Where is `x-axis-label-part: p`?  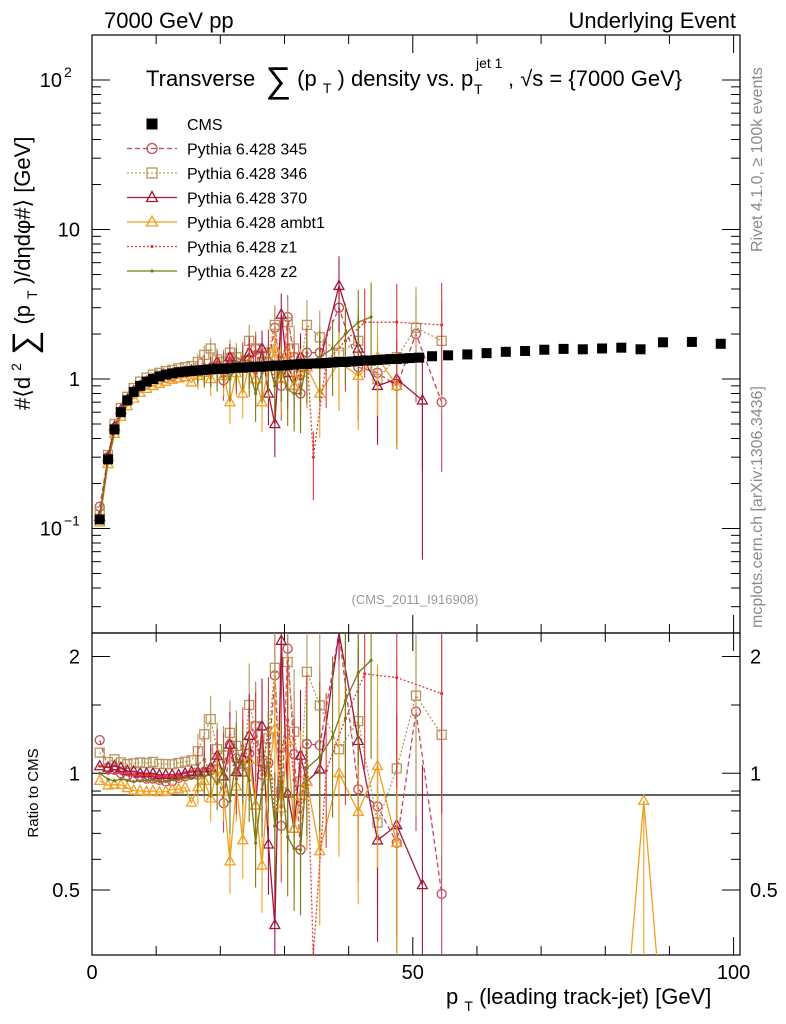
x-axis-label-part: p is located at coordinates (452, 996).